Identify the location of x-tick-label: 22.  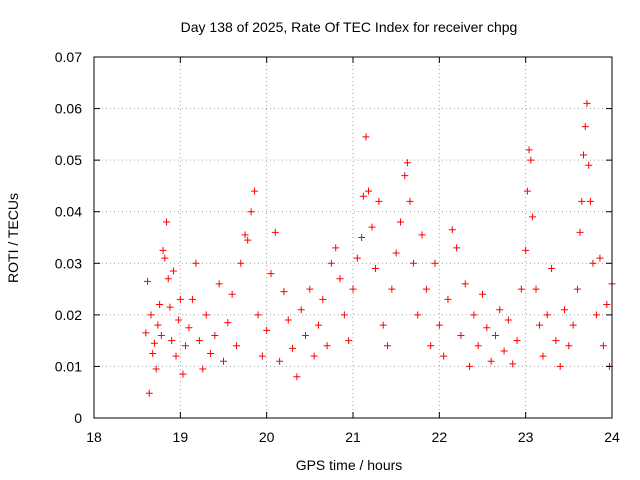
(440, 437).